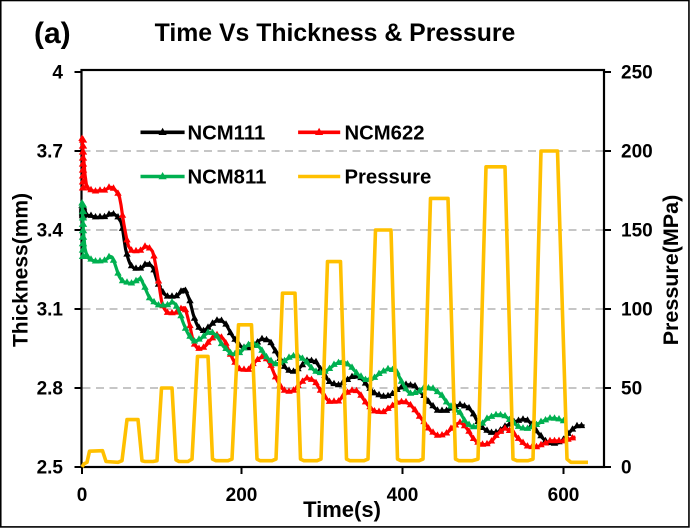  What do you see at coordinates (52, 33) in the screenshot?
I see `svg-text: (a)` at bounding box center [52, 33].